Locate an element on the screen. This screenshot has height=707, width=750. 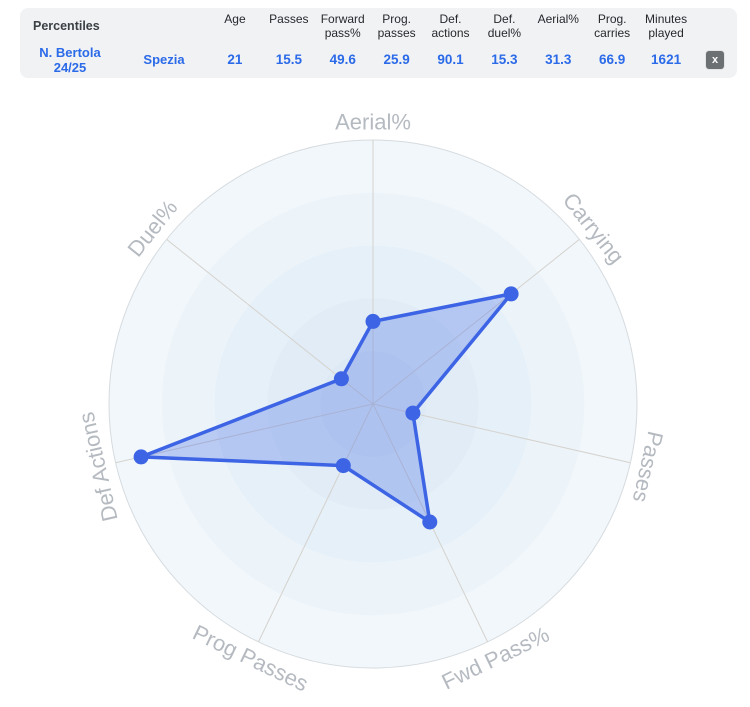
value-def-duel: 15.3 is located at coordinates (504, 59).